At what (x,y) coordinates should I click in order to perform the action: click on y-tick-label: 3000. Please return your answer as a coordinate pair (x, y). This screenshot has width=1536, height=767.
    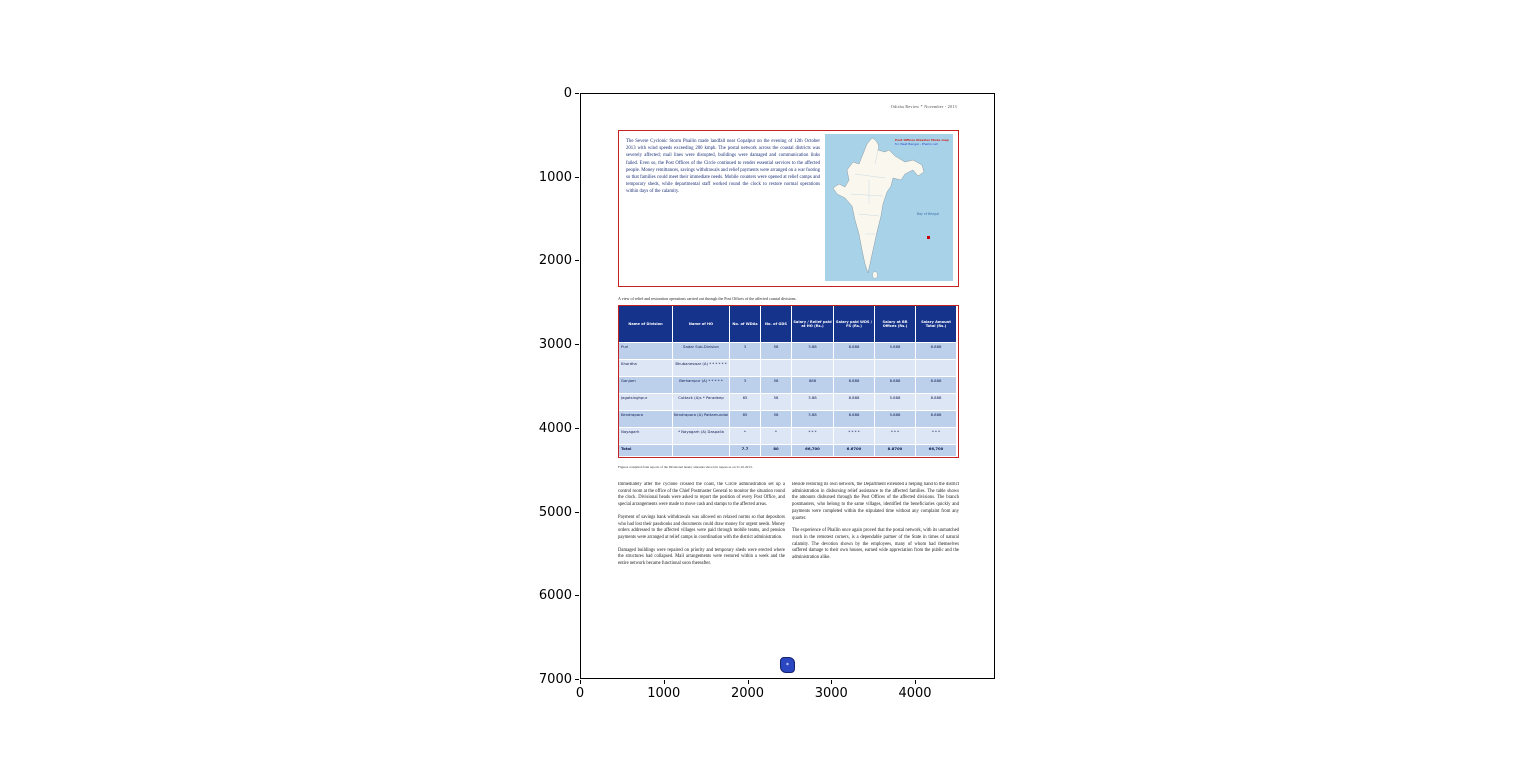
    Looking at the image, I should click on (555, 345).